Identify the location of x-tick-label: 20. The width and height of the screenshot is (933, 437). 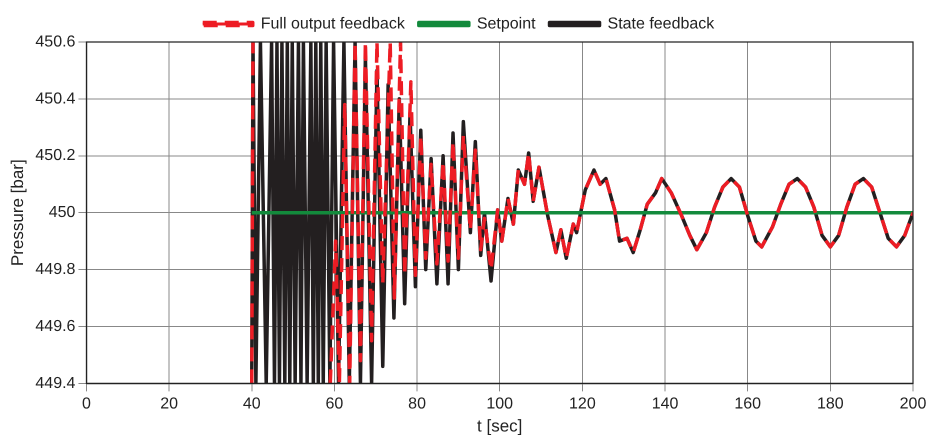
(169, 403).